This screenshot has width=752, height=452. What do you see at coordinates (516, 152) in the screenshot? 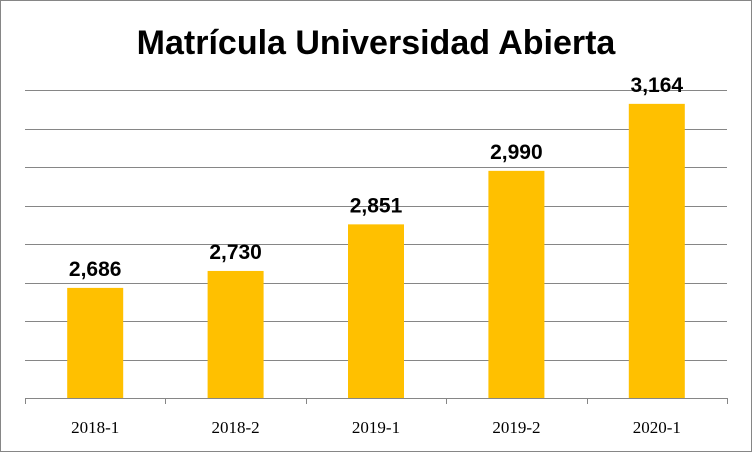
I see `data-label-2019-2: 2,990` at bounding box center [516, 152].